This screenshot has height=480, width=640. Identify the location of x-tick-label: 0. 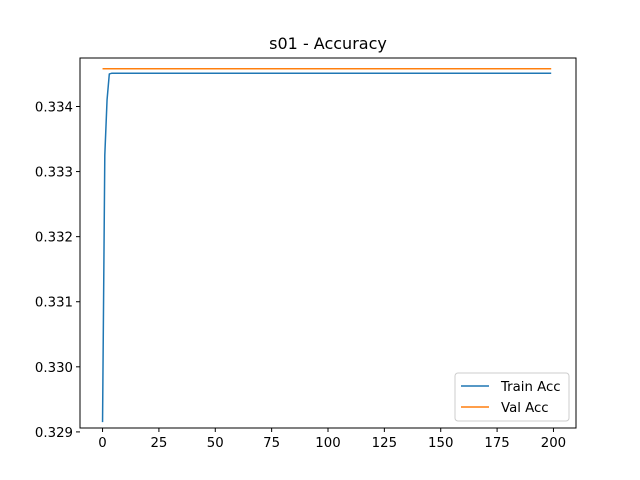
(102, 443).